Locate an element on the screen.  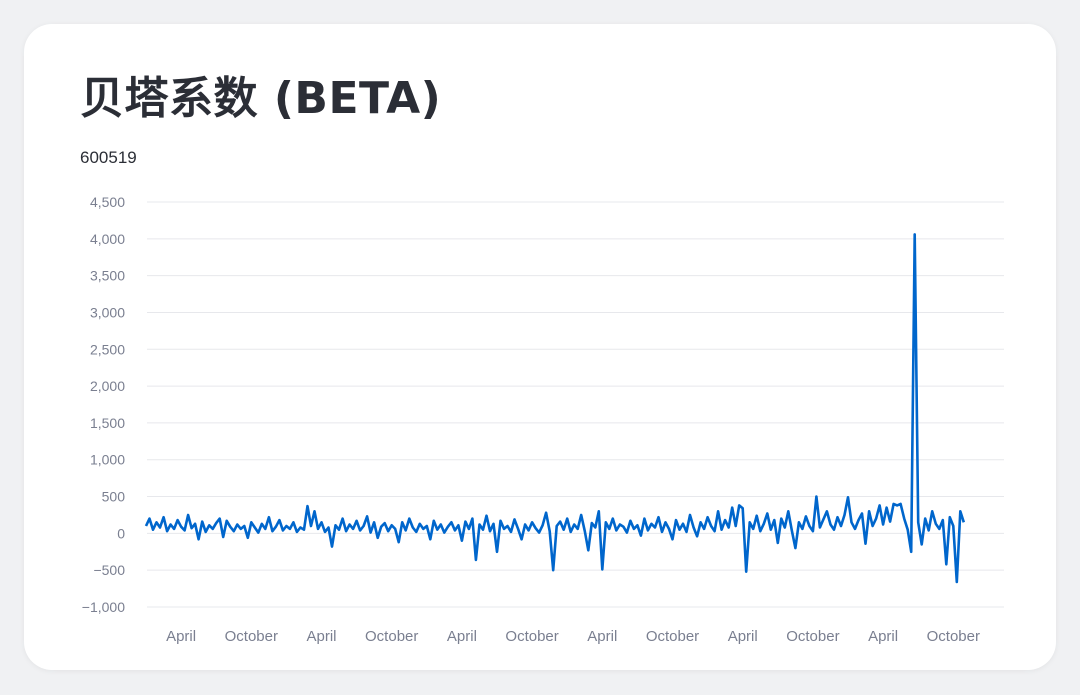
stock-code-label: 600519 is located at coordinates (108, 157).